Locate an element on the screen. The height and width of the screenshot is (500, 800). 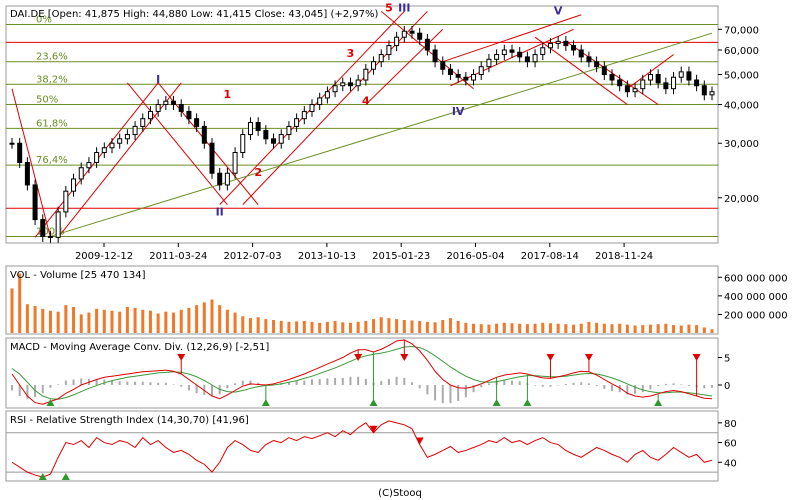
volume-tick-label: 200 000 000 is located at coordinates (756, 315).